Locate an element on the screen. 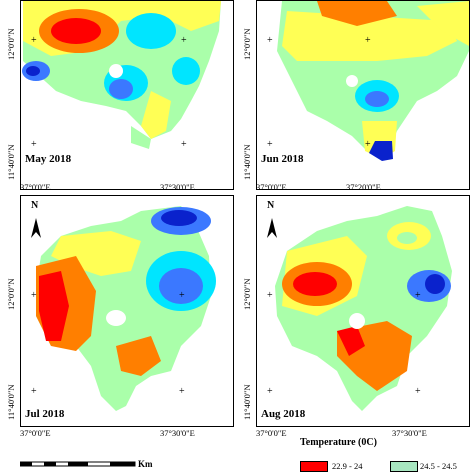  legend-title: Temperature (0C) is located at coordinates (338, 442).